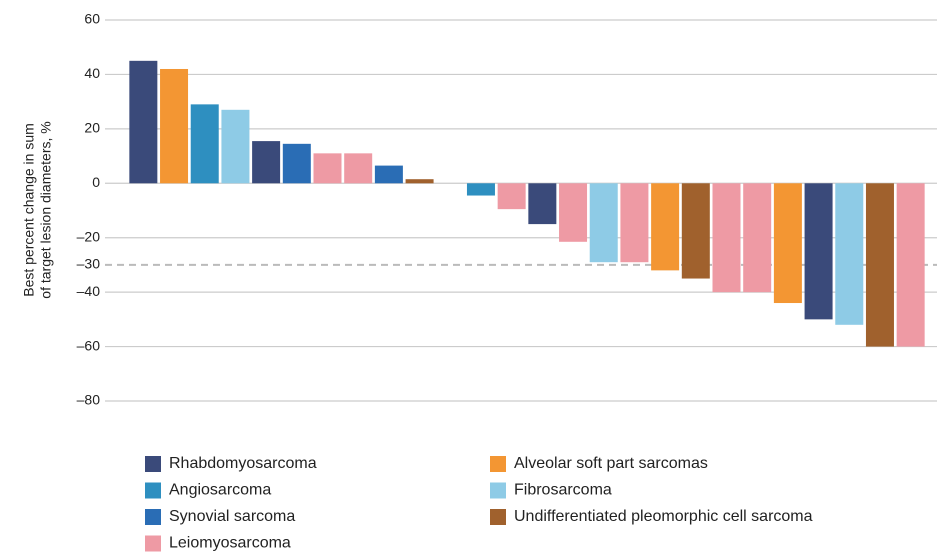 The height and width of the screenshot is (557, 939). Describe the element at coordinates (89, 236) in the screenshot. I see `y-tick-label: –20` at that location.